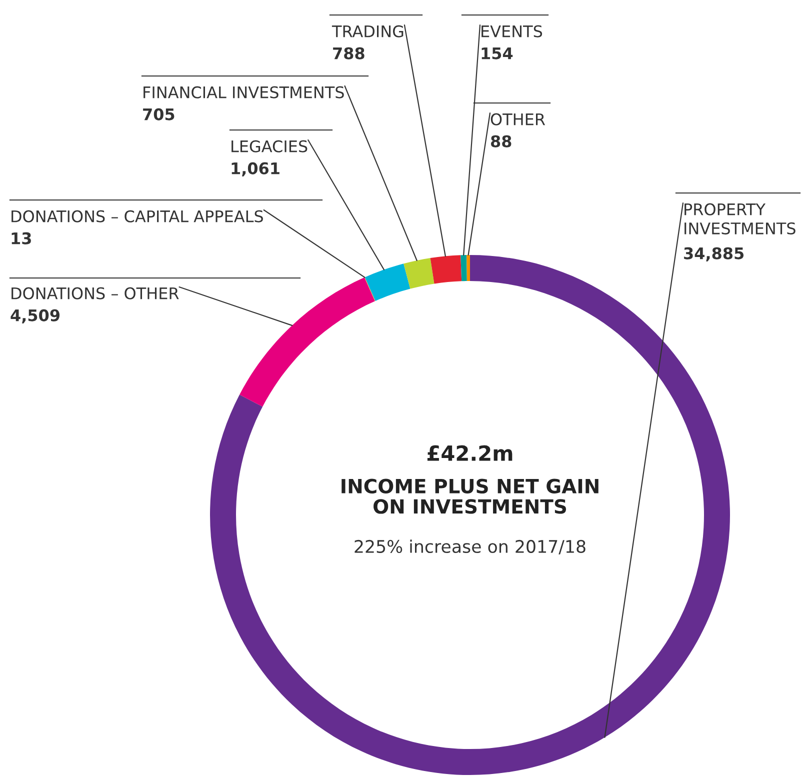  I want to click on data-label: 34,885, so click(714, 254).